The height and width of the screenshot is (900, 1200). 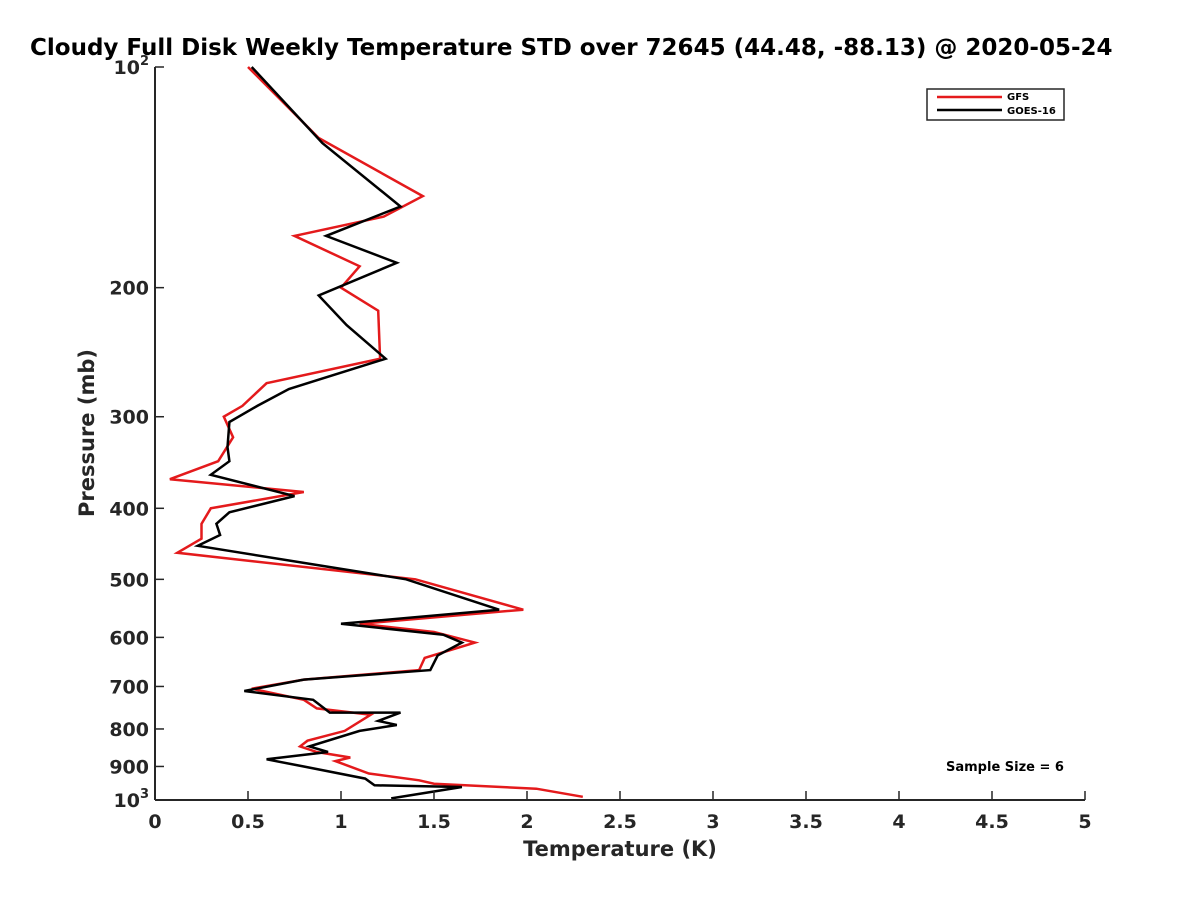 I want to click on y-tick-label: 200, so click(x=129, y=289).